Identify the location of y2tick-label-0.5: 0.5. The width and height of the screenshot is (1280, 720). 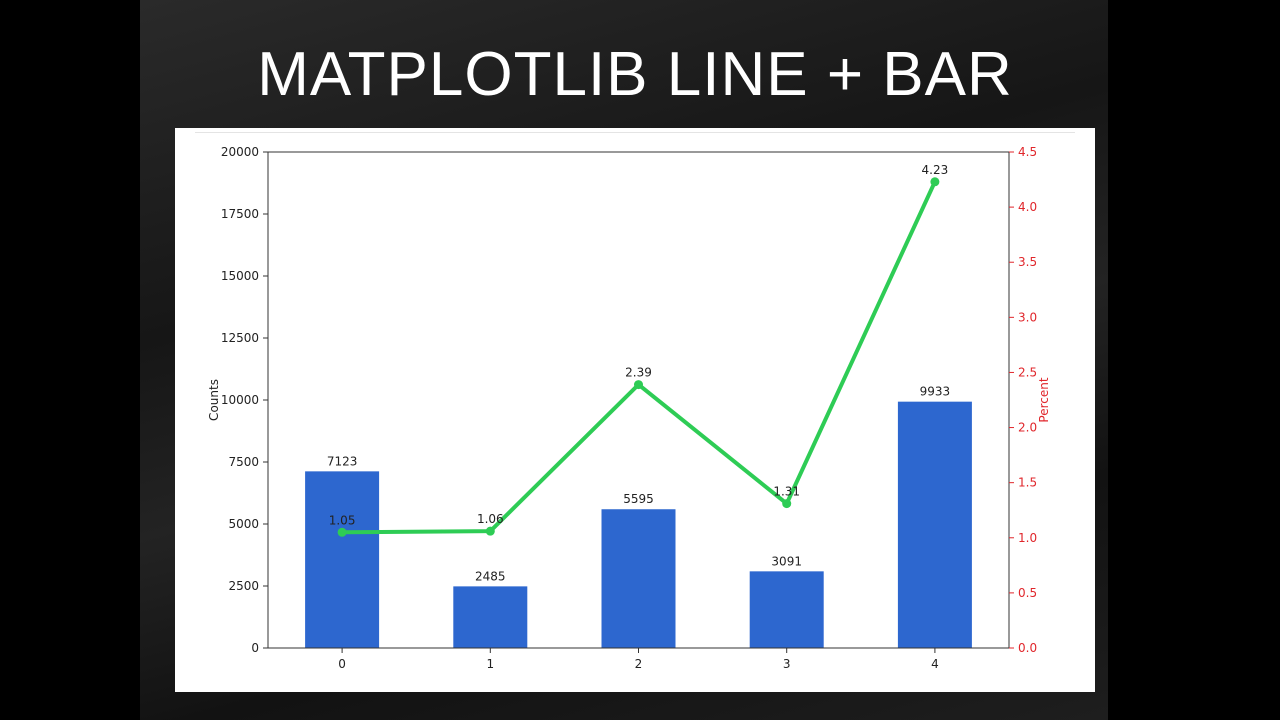
(1027, 593).